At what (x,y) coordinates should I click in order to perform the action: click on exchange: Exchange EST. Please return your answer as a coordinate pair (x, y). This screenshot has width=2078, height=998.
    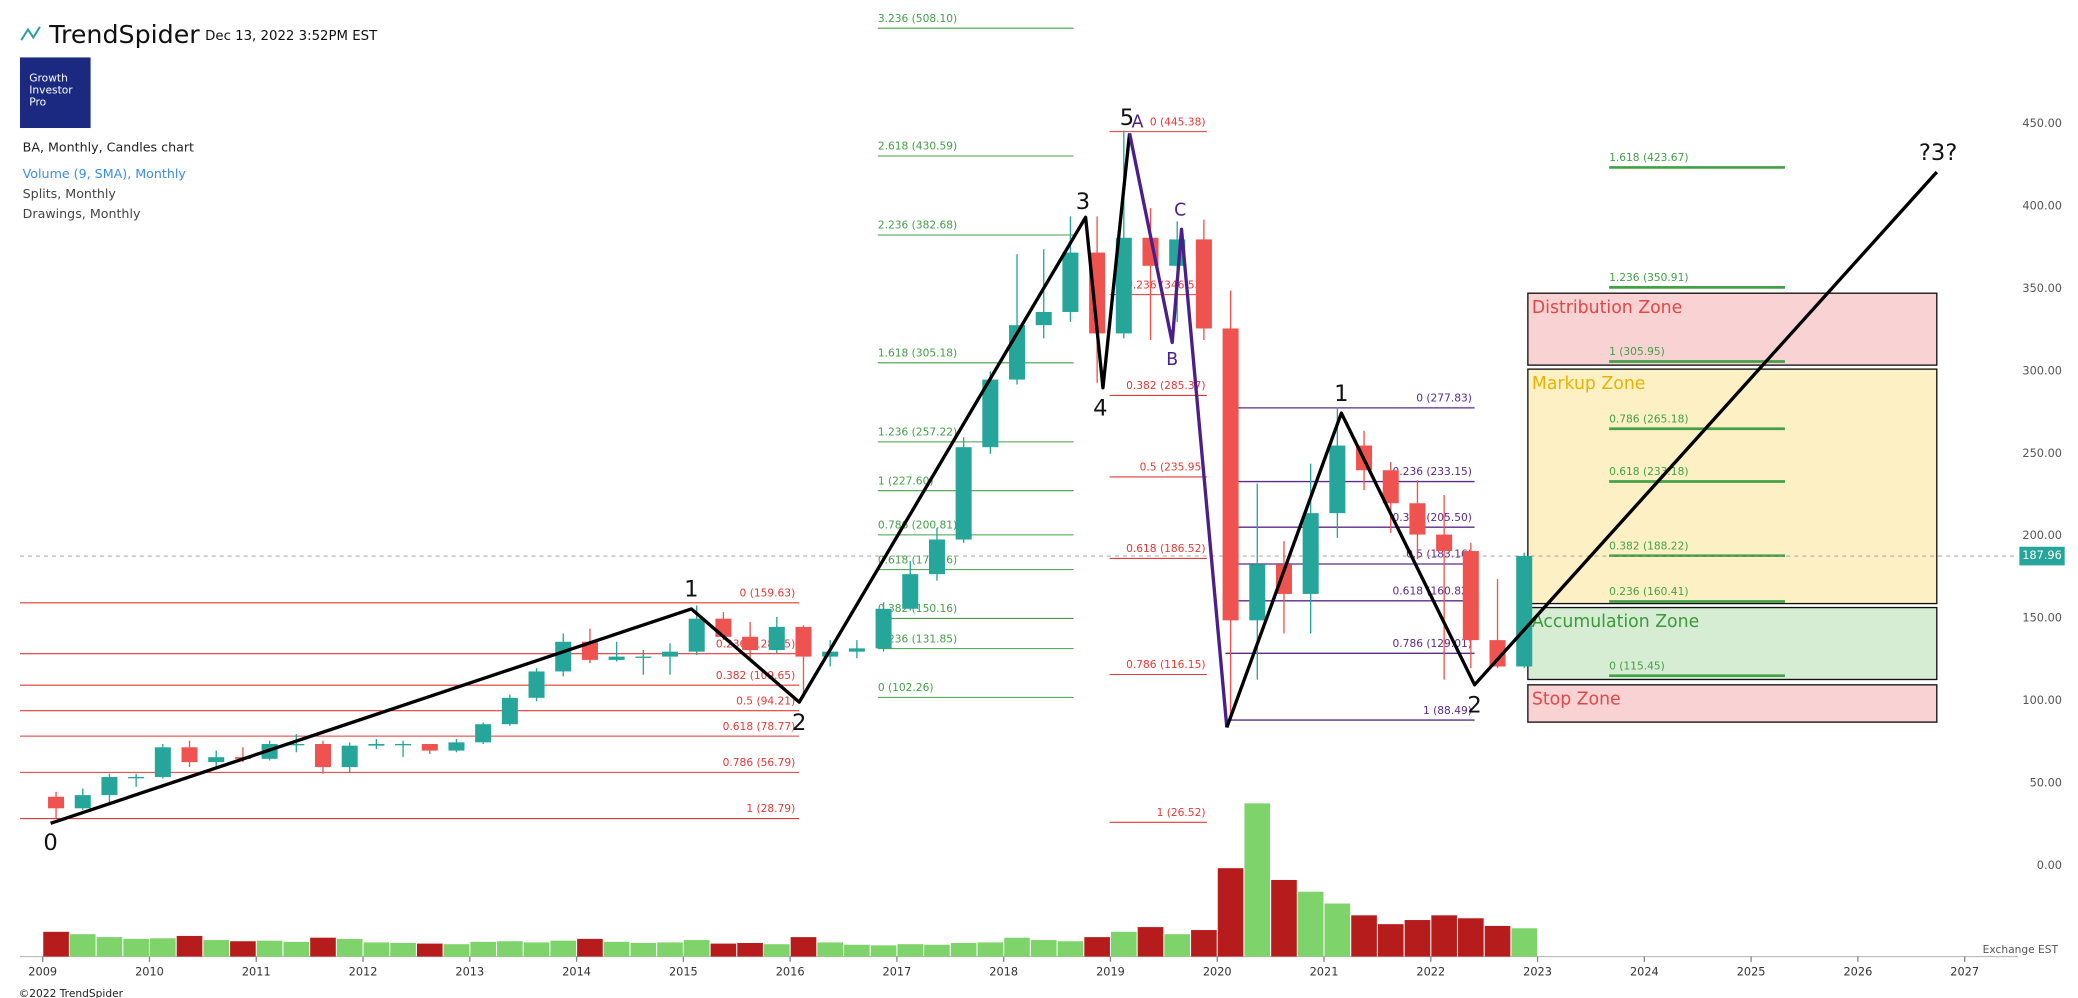
    Looking at the image, I should click on (2021, 949).